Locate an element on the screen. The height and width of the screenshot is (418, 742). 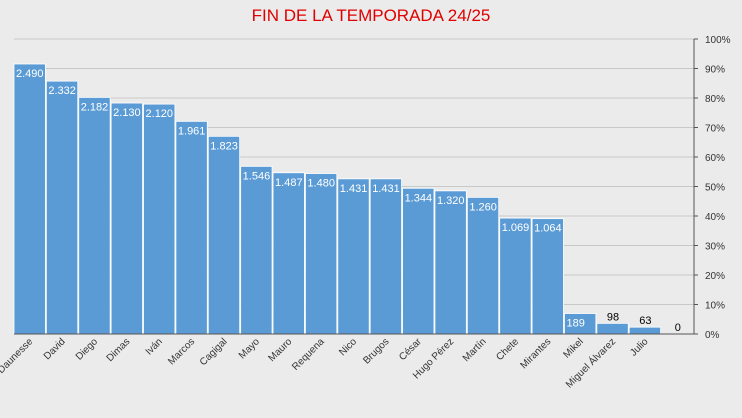
data-label: 0 is located at coordinates (678, 328).